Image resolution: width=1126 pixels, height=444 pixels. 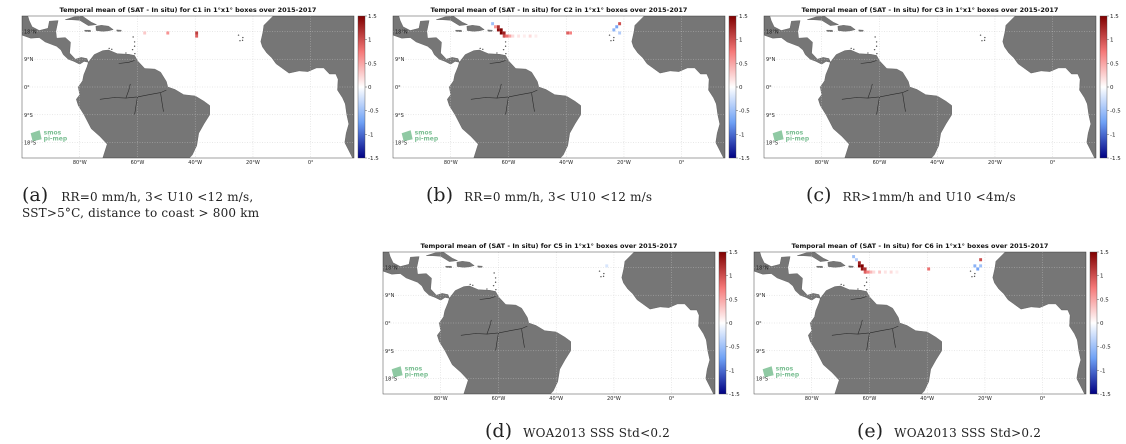 What do you see at coordinates (1115, 159) in the screenshot?
I see `colorbar-tick-label: -1.5` at bounding box center [1115, 159].